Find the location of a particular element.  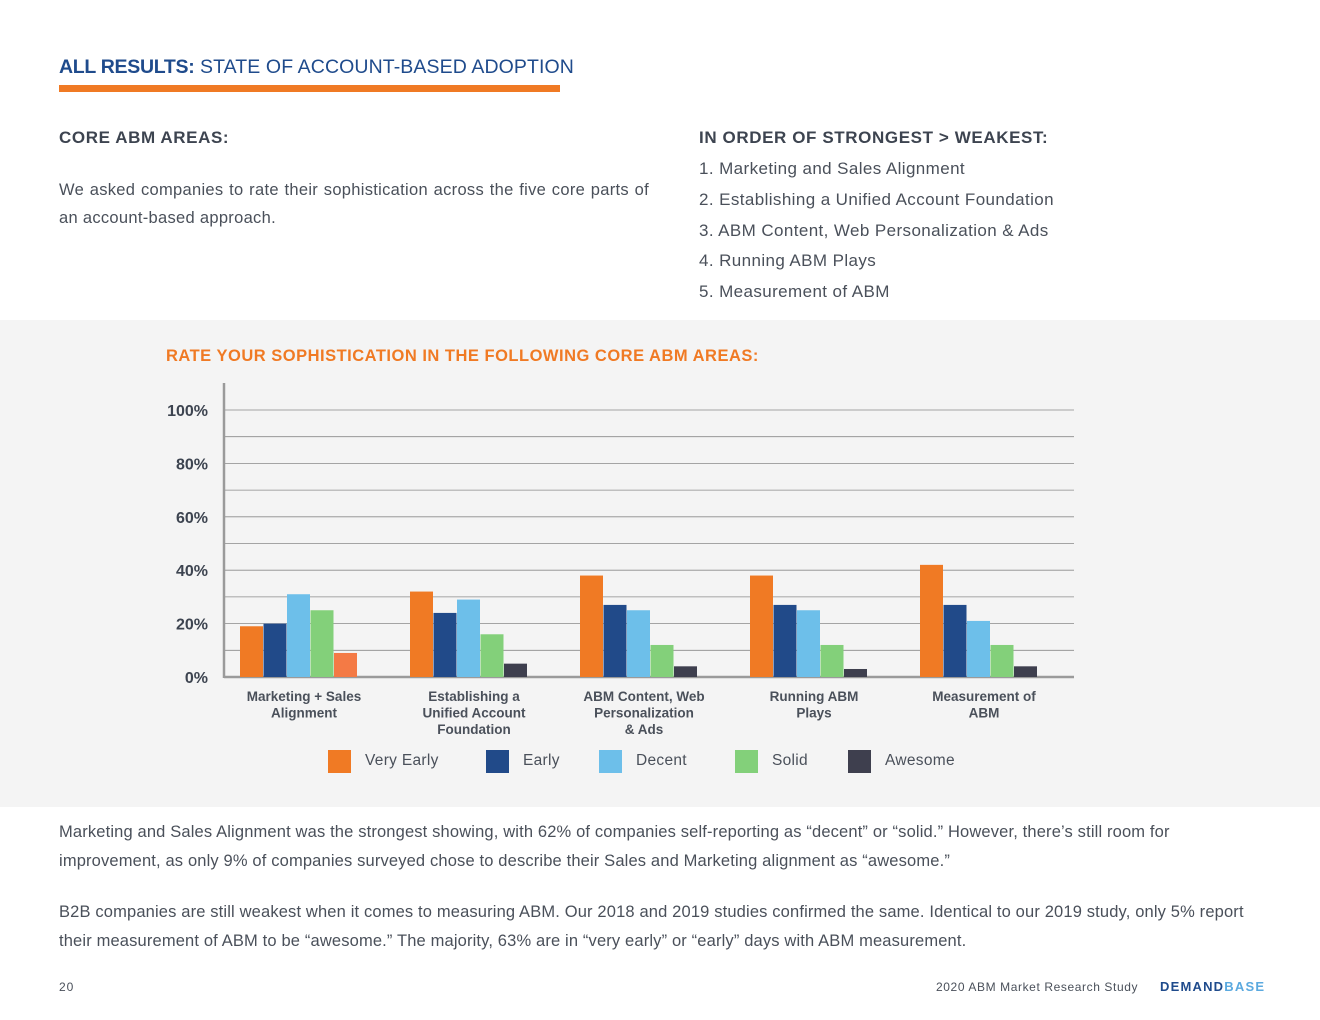

x-tick-label: Measurement of is located at coordinates (984, 696).